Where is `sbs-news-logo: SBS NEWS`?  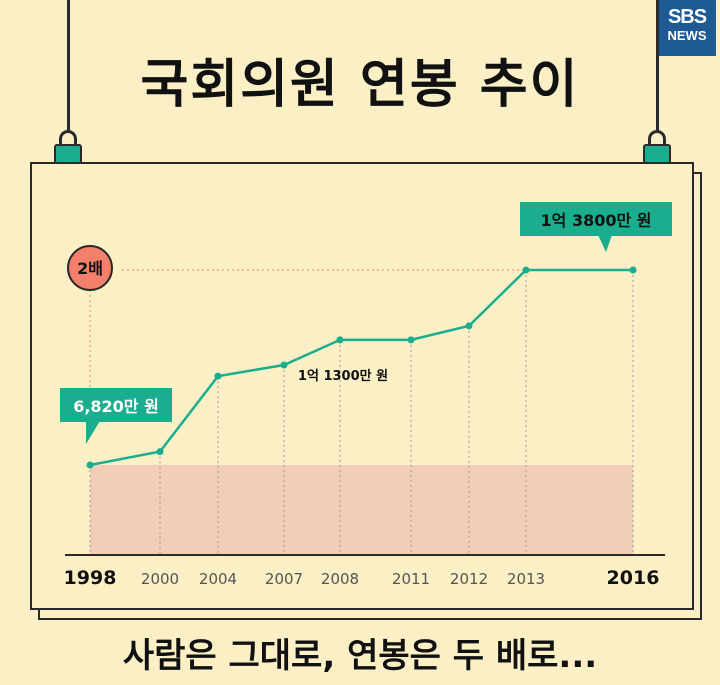 sbs-news-logo: SBS NEWS is located at coordinates (687, 28).